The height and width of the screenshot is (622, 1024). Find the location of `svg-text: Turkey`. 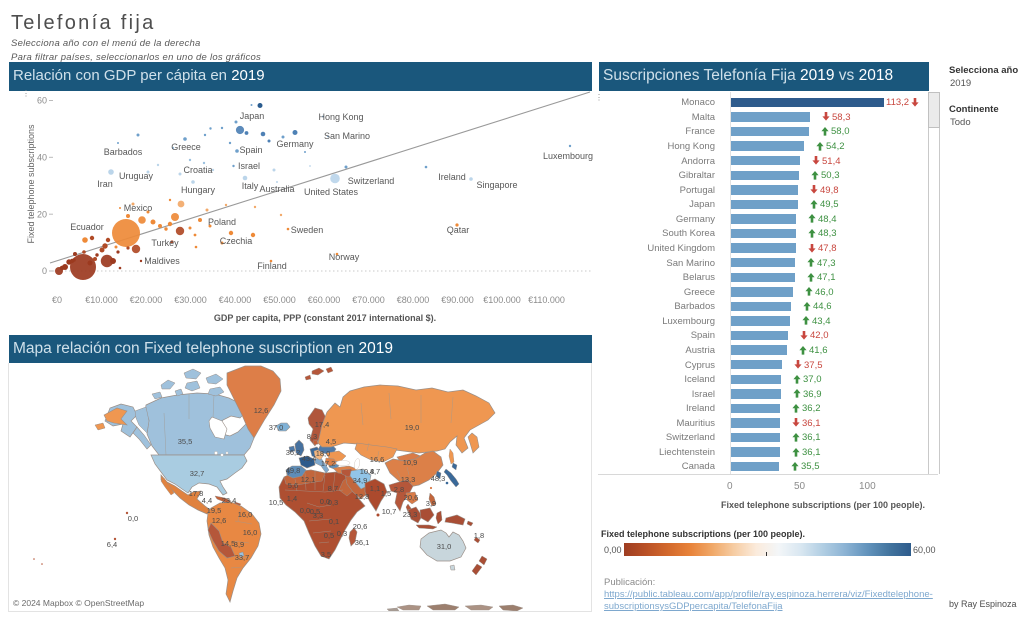

svg-text: Turkey is located at coordinates (165, 243).